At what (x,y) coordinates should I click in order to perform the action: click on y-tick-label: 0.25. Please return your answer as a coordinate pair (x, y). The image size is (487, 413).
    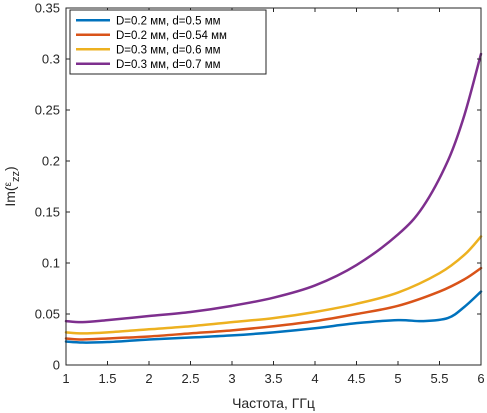
    Looking at the image, I should click on (47, 110).